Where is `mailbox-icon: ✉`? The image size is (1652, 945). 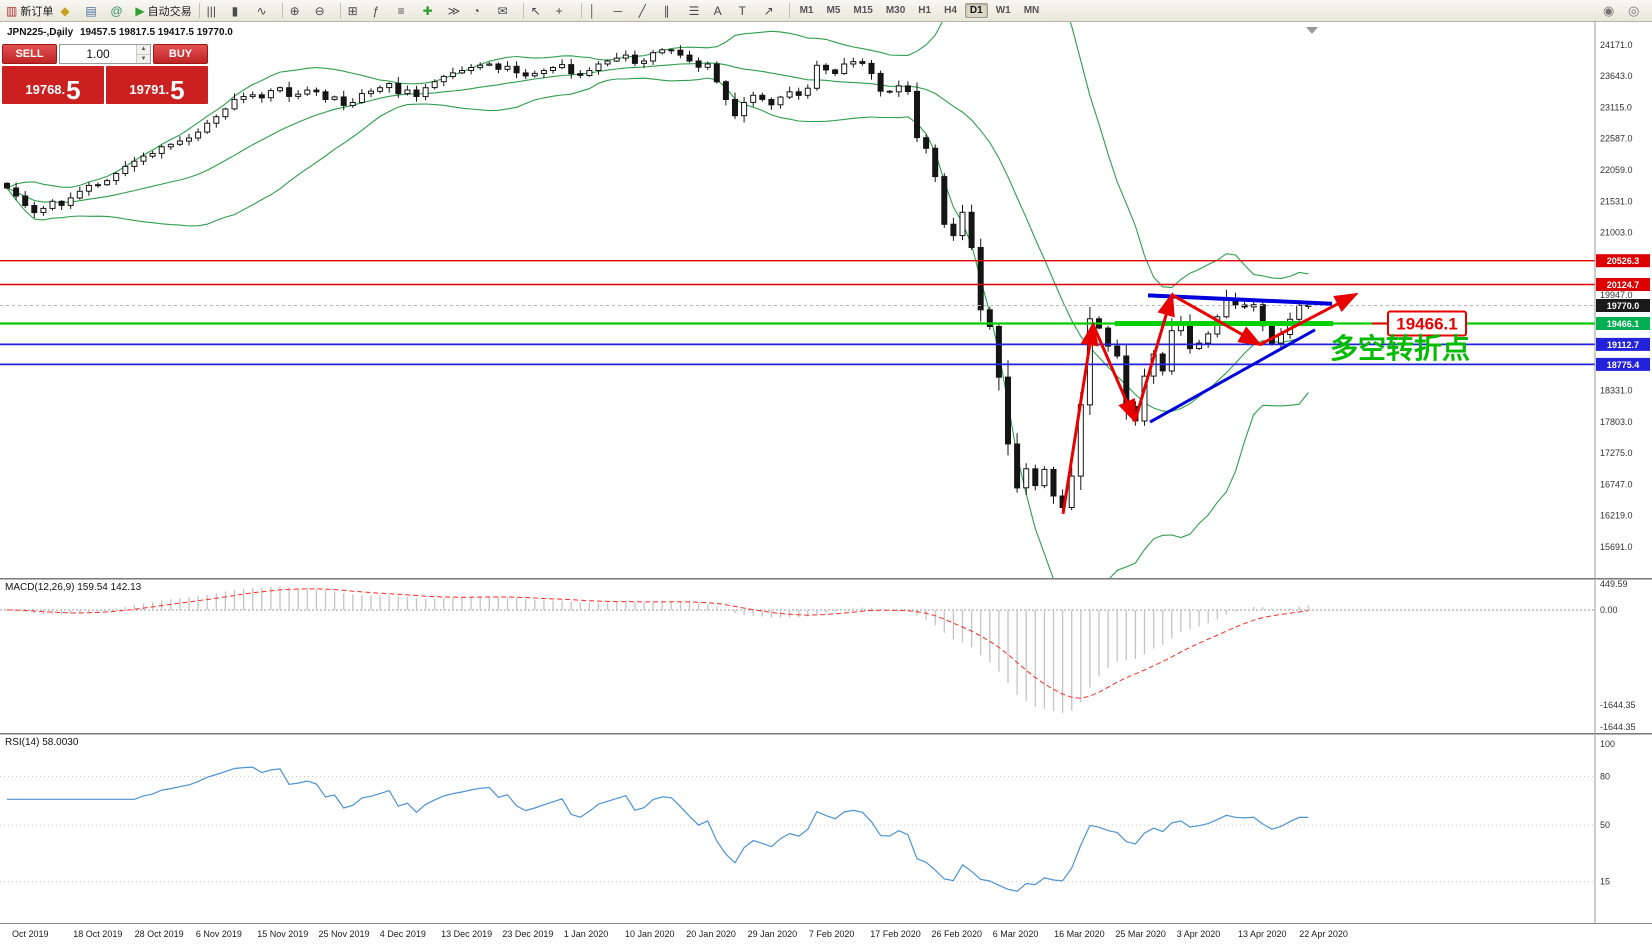 mailbox-icon: ✉ is located at coordinates (507, 11).